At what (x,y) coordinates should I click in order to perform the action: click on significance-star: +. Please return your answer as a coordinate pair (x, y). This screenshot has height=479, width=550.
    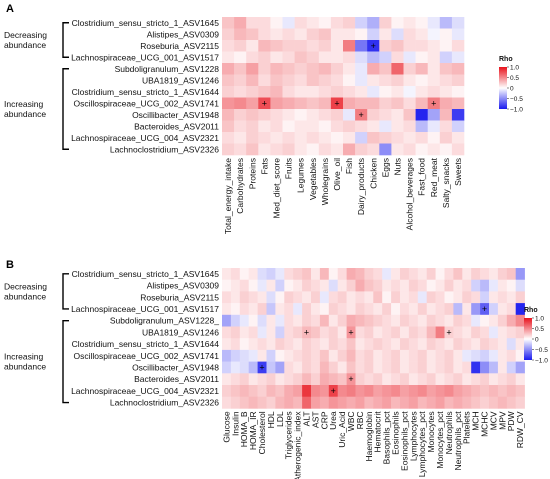
    Looking at the image, I should click on (350, 379).